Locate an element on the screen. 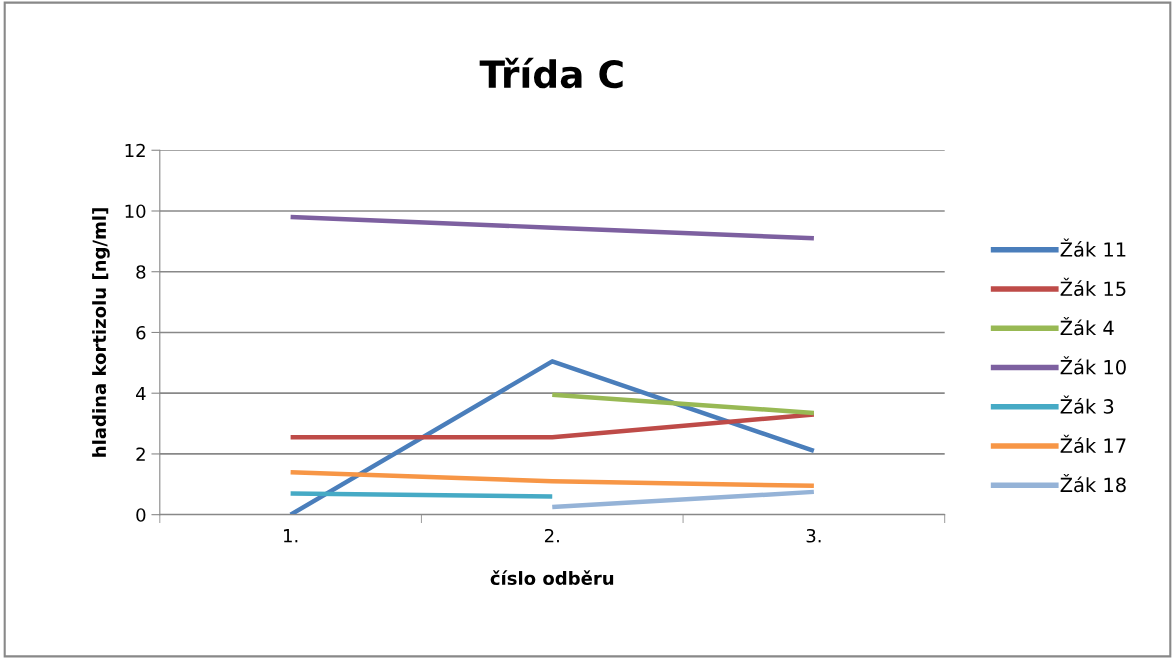 This screenshot has width=1175, height=659. legend-label: Žák 11 is located at coordinates (1093, 247).